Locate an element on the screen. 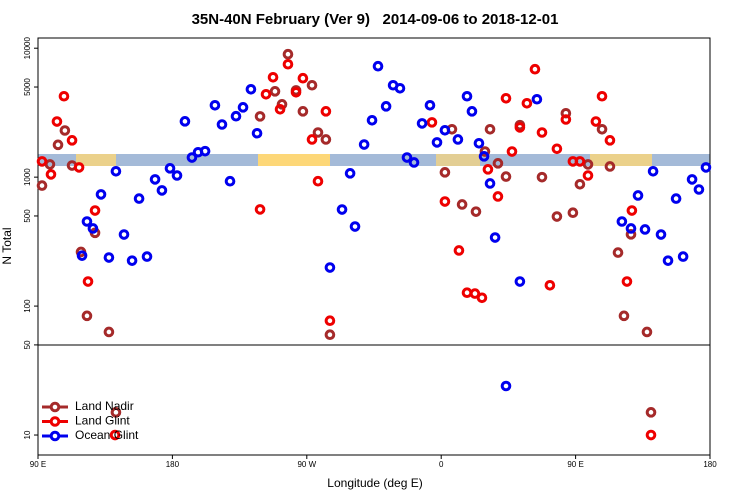 The height and width of the screenshot is (500, 750). map-strip is located at coordinates (374, 160).